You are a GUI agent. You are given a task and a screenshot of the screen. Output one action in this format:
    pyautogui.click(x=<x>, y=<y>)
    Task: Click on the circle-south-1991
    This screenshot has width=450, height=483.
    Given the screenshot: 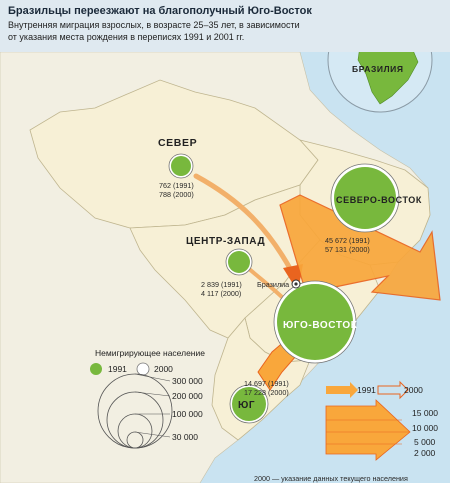 What is the action you would take?
    pyautogui.click(x=249, y=404)
    